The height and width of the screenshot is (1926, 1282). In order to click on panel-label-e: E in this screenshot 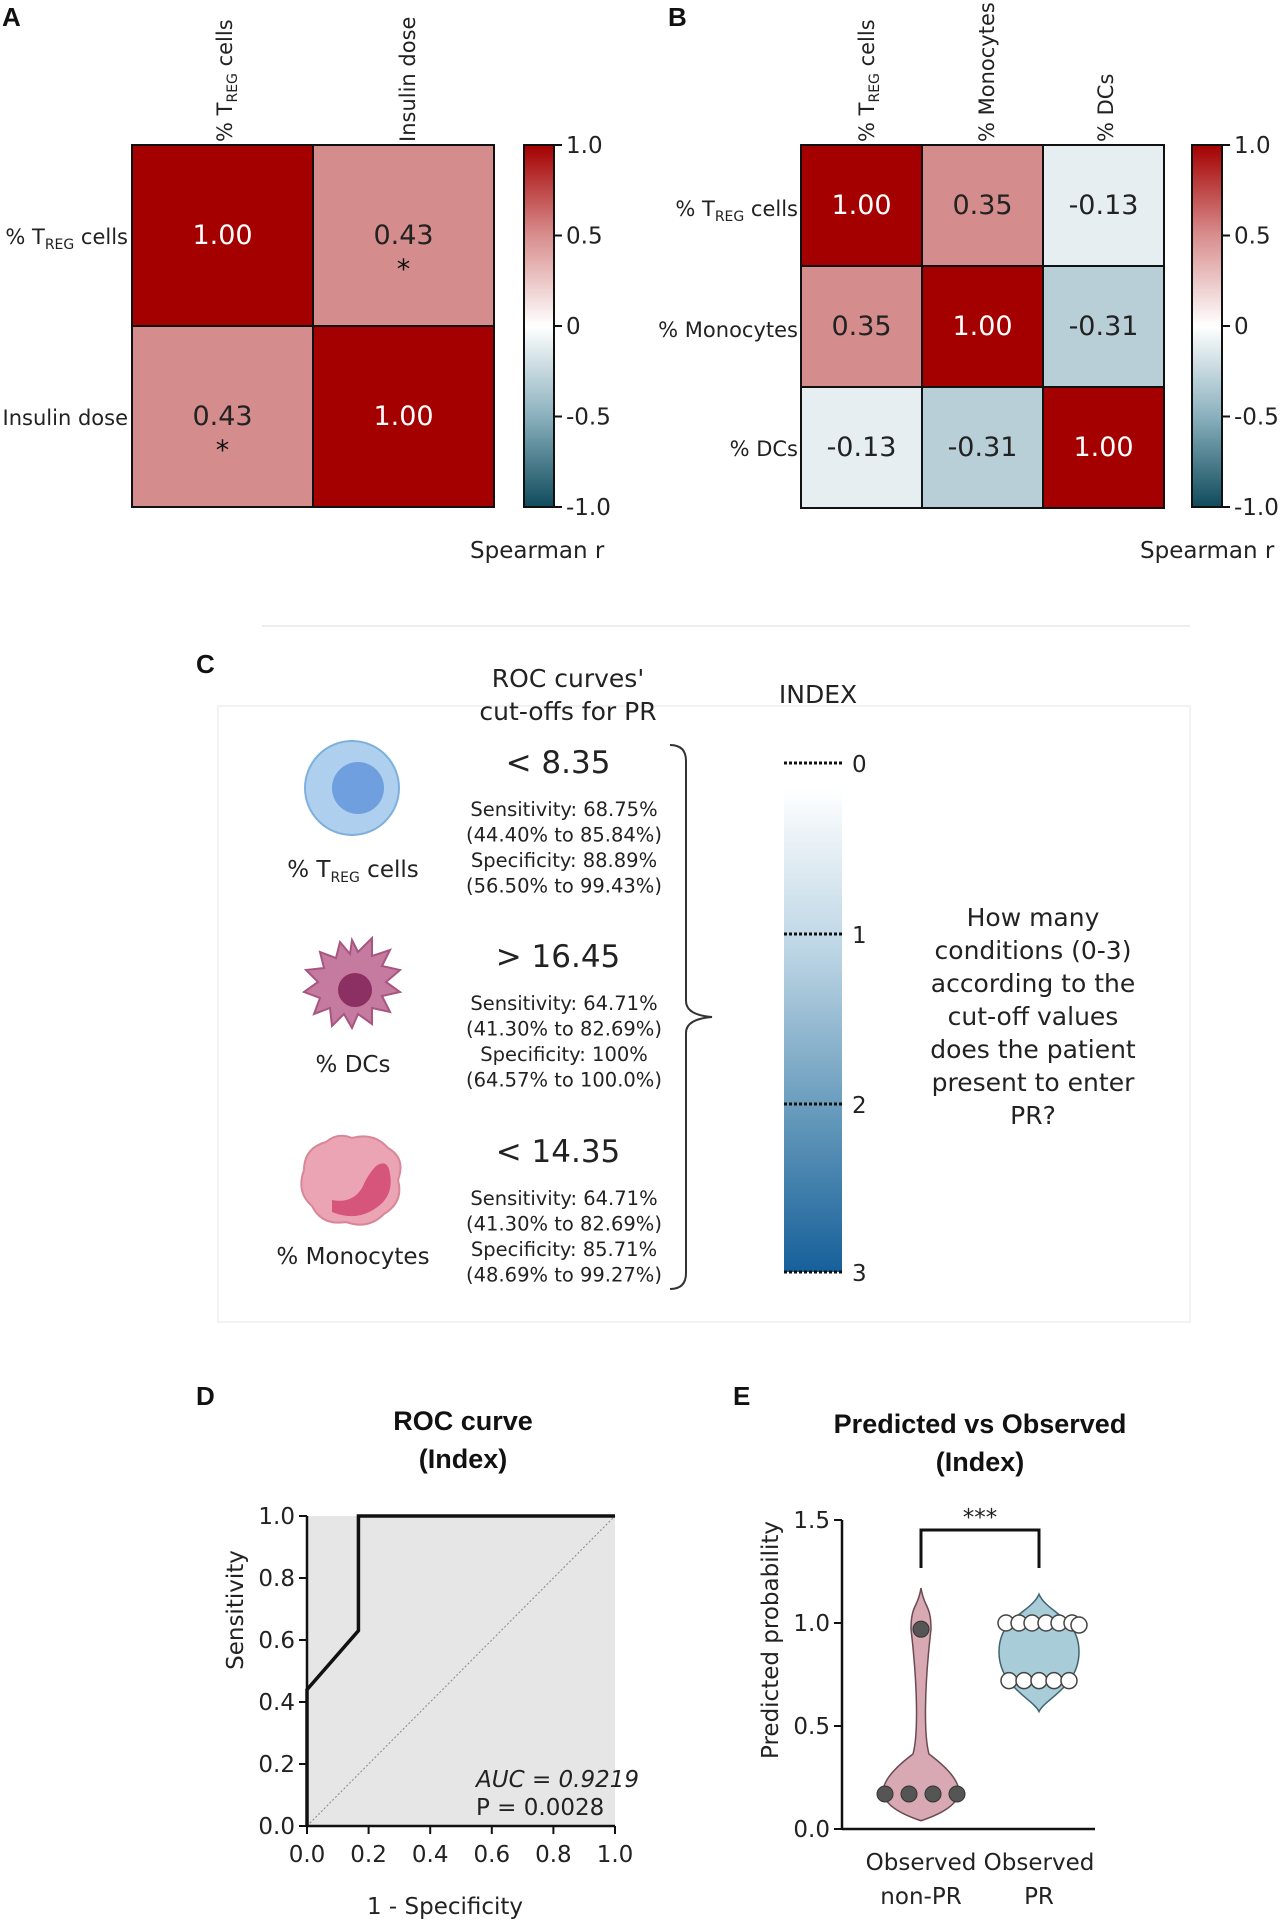, I will do `click(741, 1396)`.